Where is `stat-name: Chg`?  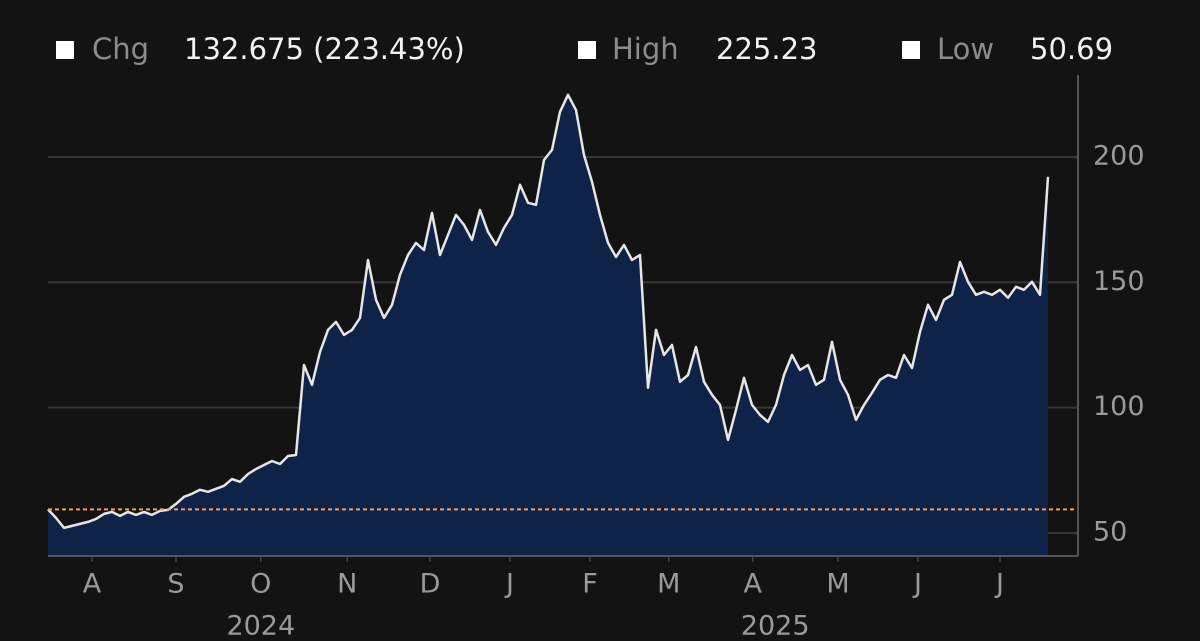 stat-name: Chg is located at coordinates (120, 49).